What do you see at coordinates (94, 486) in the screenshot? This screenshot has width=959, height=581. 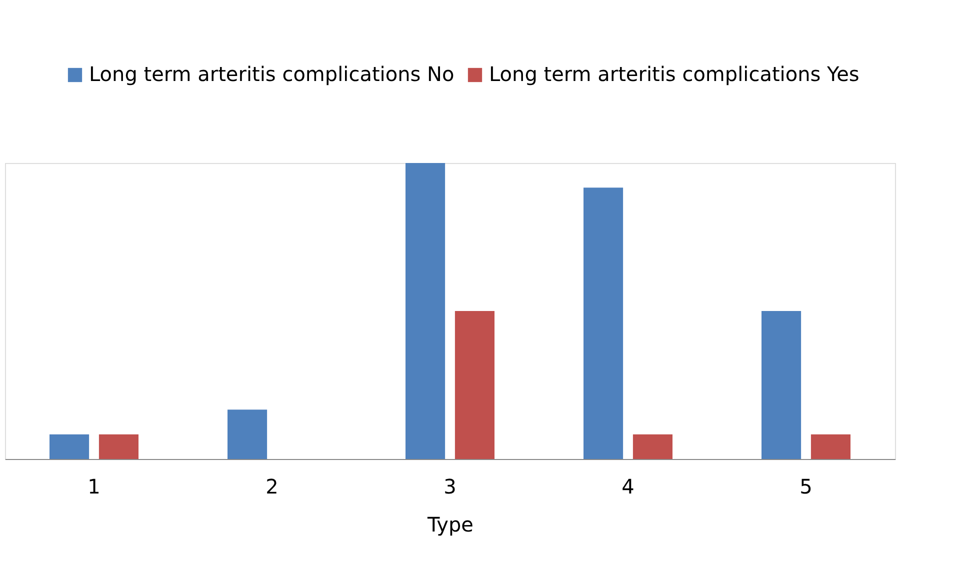 I see `x-tick-label: 1` at bounding box center [94, 486].